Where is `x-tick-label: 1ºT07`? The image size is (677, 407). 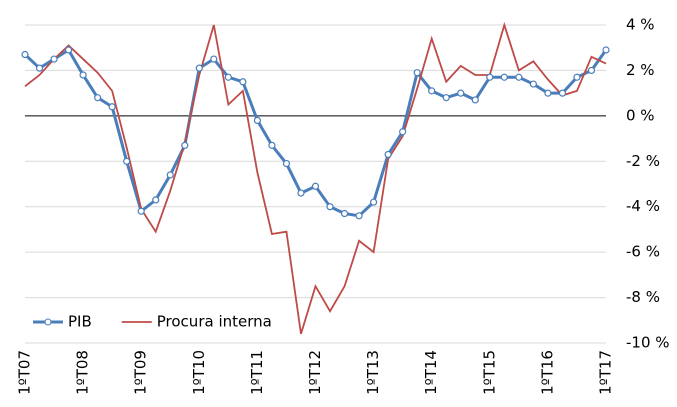 x-tick-label: 1ºT07 is located at coordinates (25, 372).